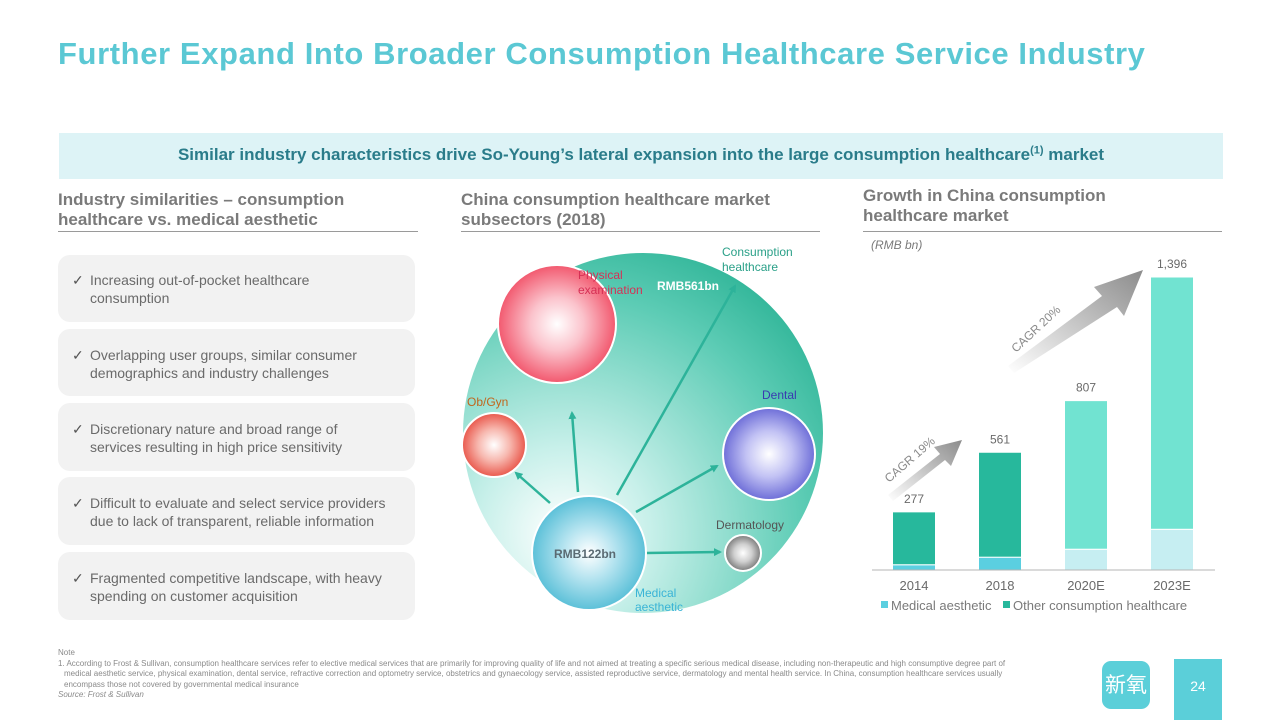 Image resolution: width=1280 pixels, height=720 pixels. Describe the element at coordinates (194, 596) in the screenshot. I see `similarity-line2: spending on customer acquisition` at that location.